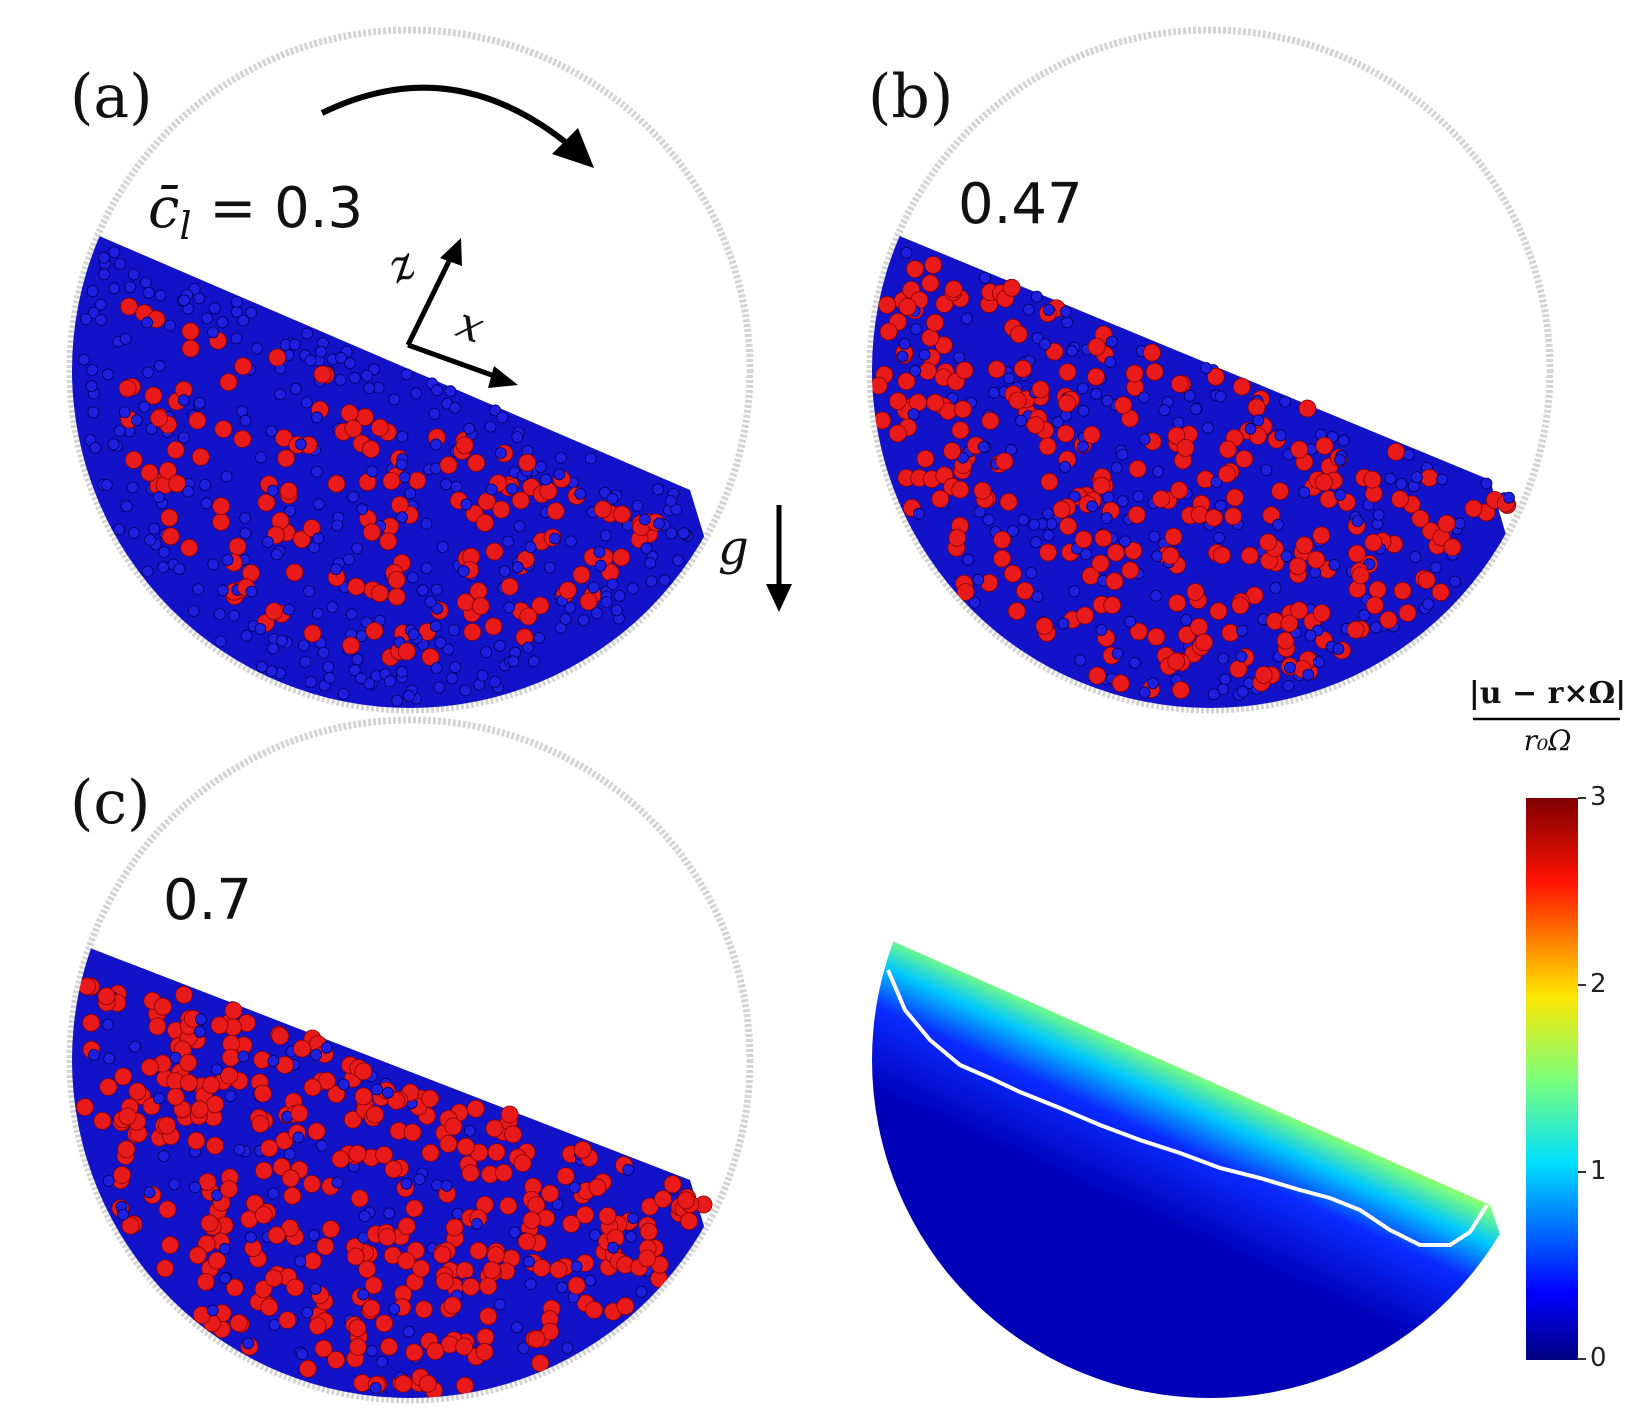 This screenshot has width=1638, height=1408. Describe the element at coordinates (1552, 1079) in the screenshot. I see `colorbar` at that location.